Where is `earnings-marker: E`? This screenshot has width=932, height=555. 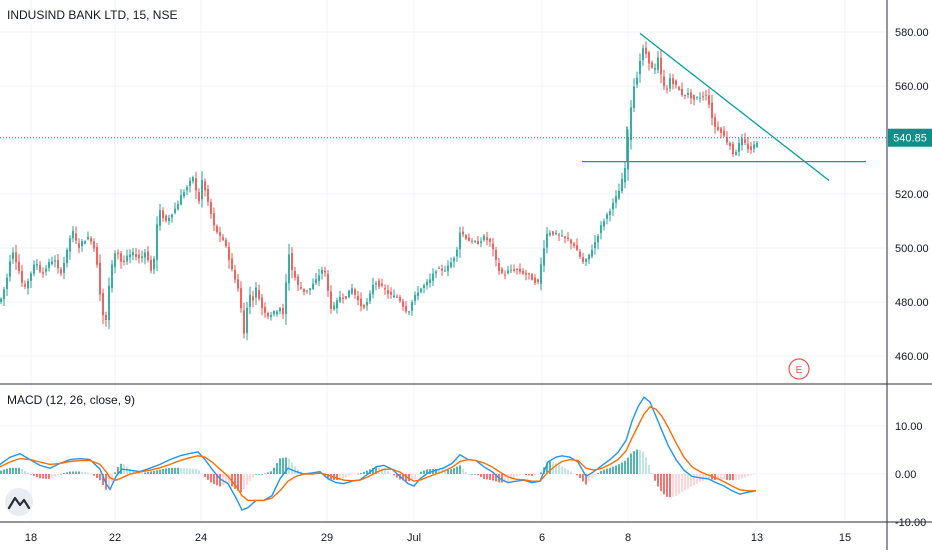 earnings-marker: E is located at coordinates (799, 369).